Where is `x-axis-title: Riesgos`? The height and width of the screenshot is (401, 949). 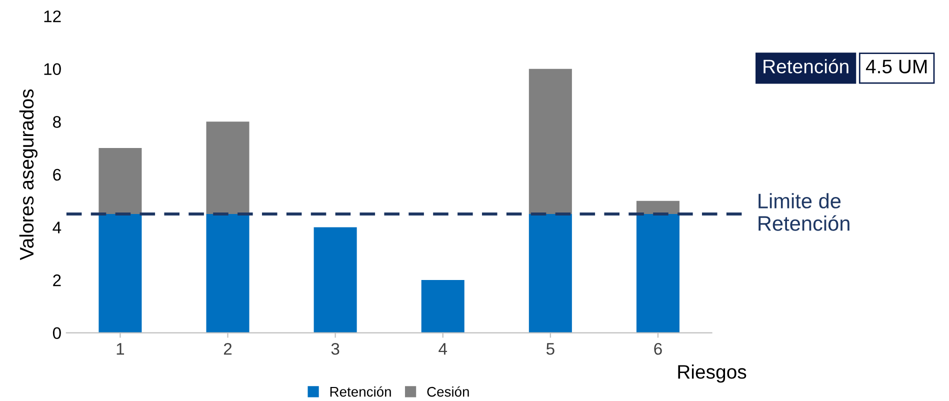
x-axis-title: Riesgos is located at coordinates (712, 373).